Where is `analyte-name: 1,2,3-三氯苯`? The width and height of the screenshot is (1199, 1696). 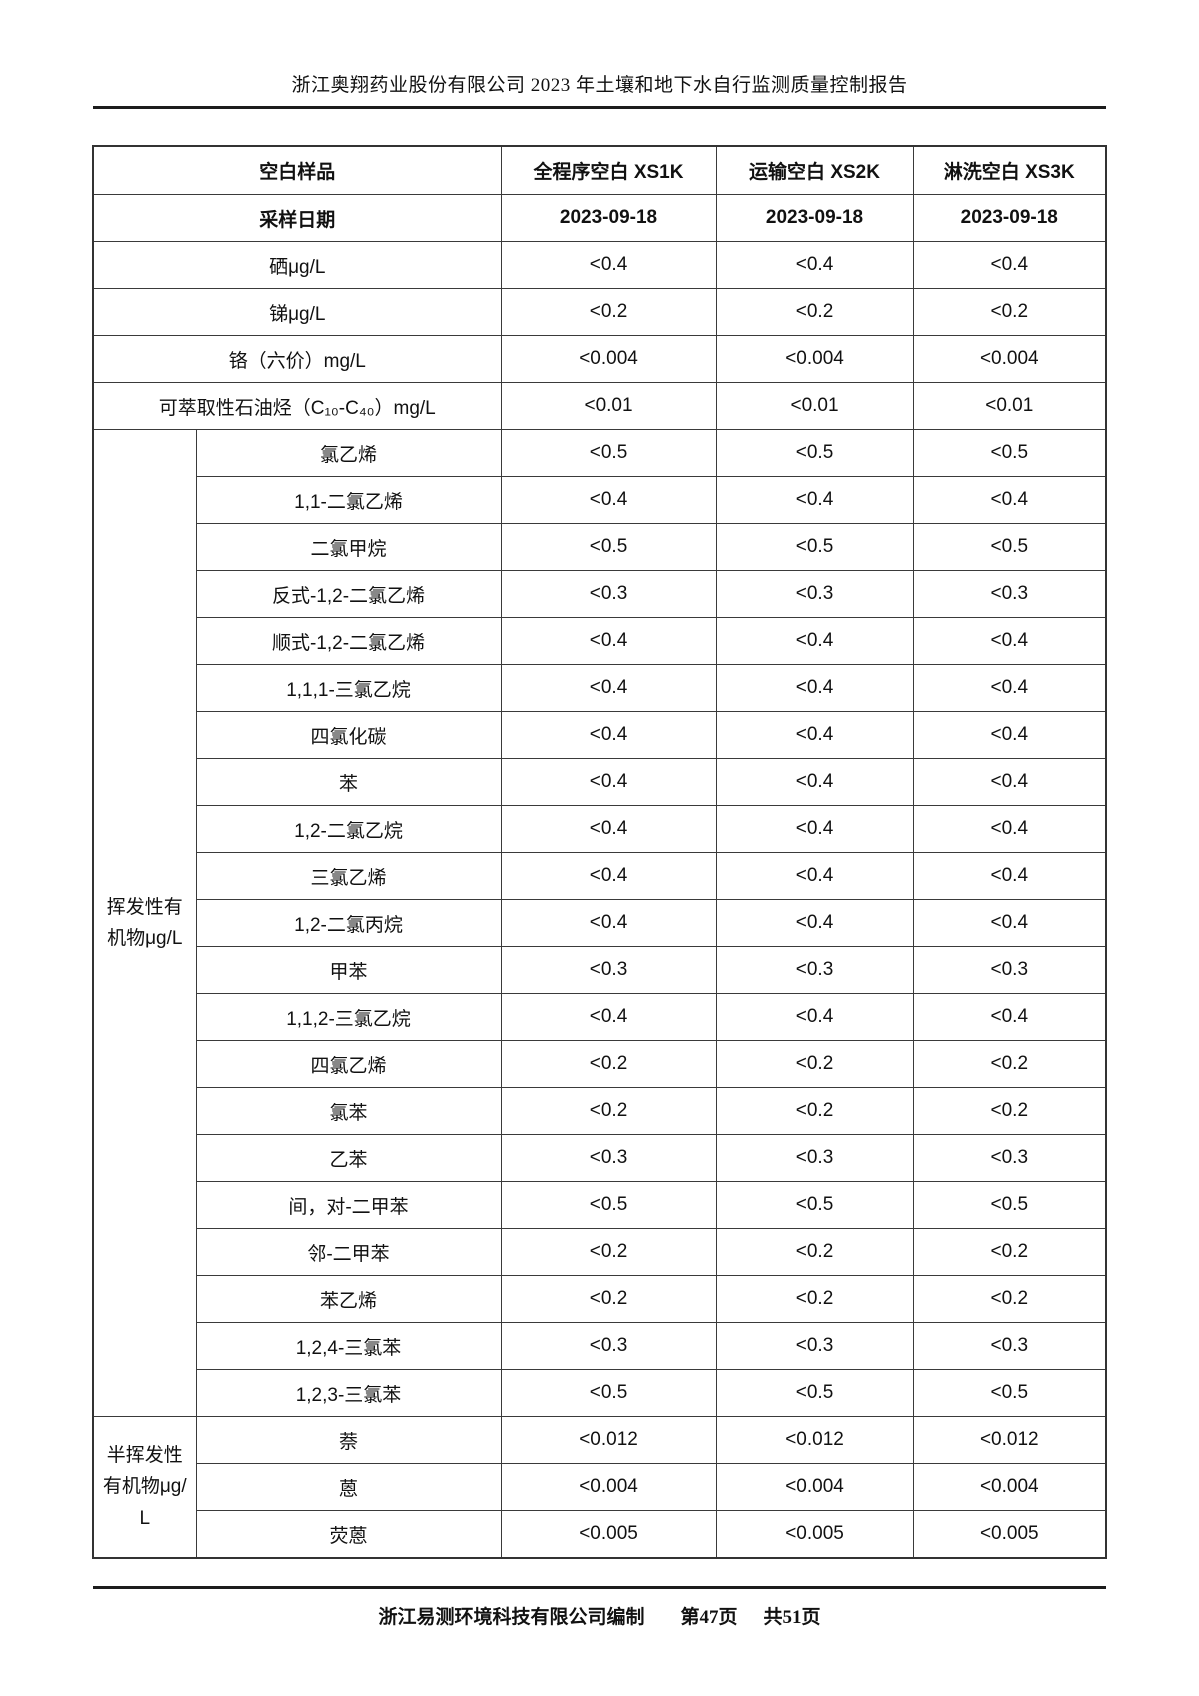
analyte-name: 1,2,3-三氯苯 is located at coordinates (348, 1393).